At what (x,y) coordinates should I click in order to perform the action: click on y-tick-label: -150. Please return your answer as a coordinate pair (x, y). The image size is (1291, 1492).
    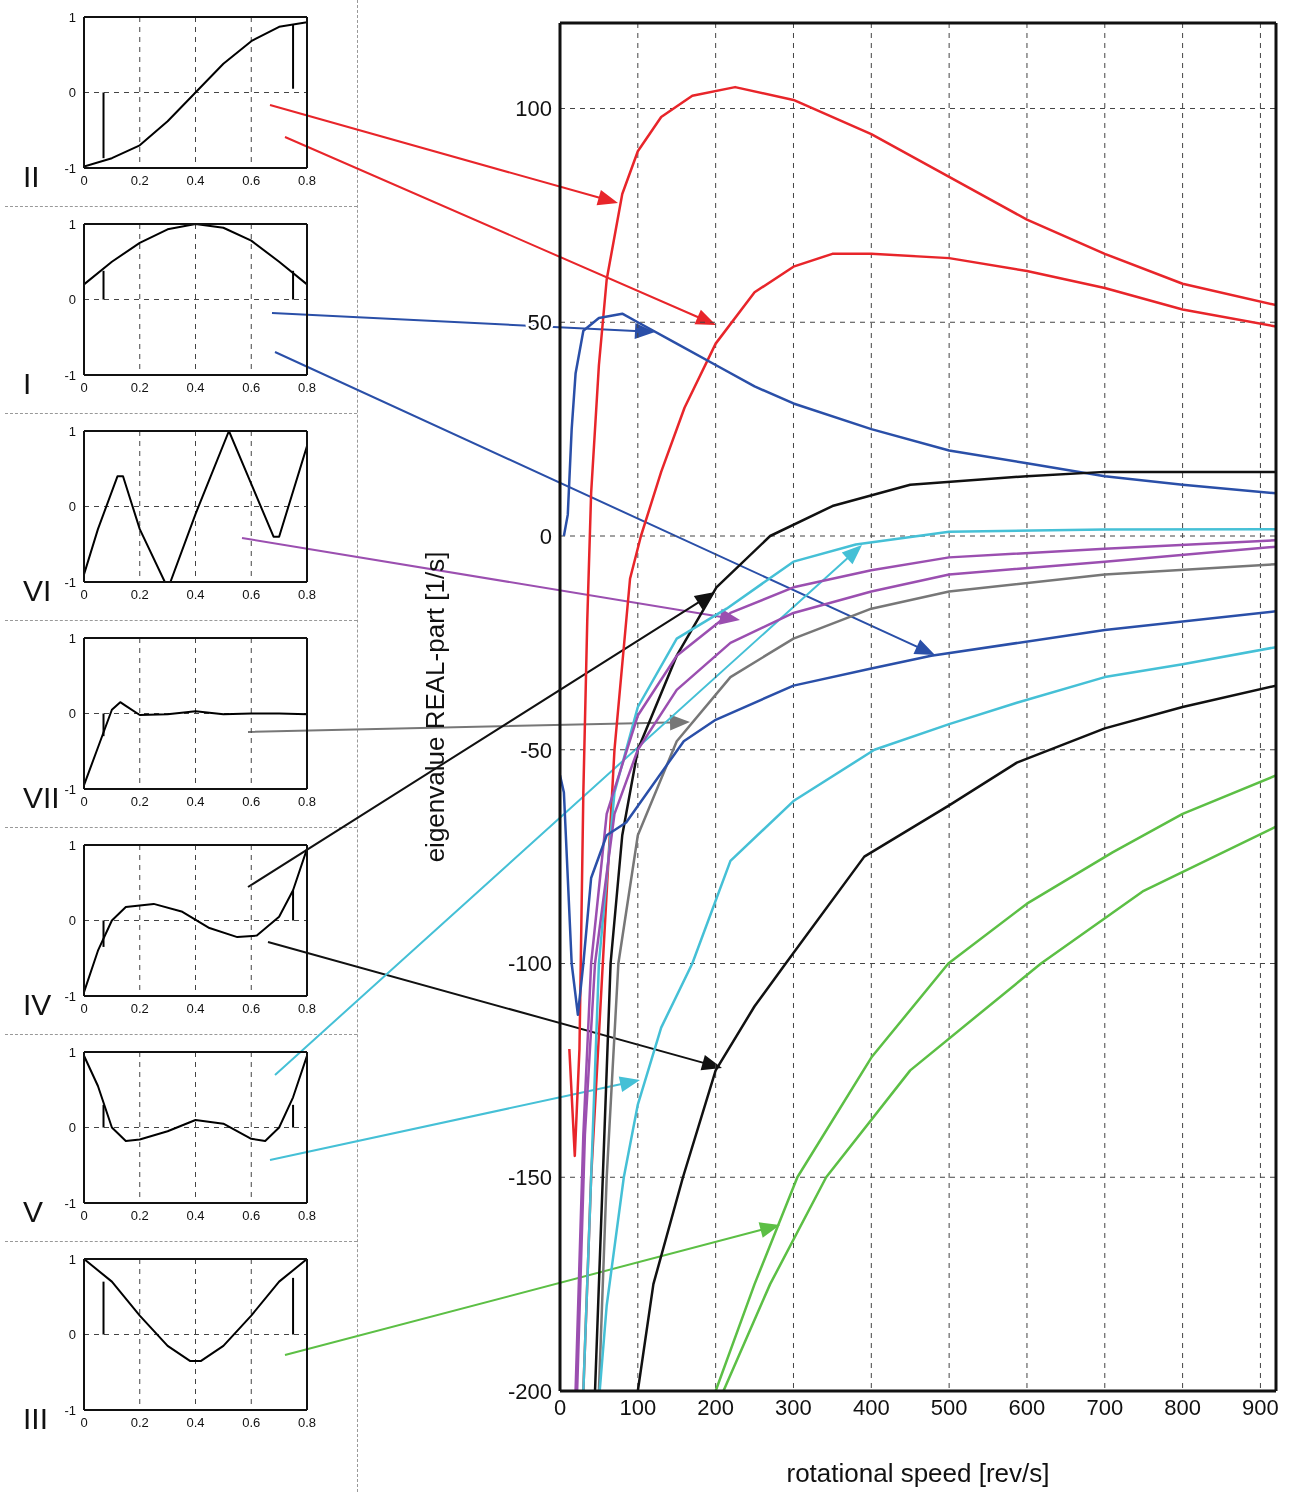
    Looking at the image, I should click on (529, 1178).